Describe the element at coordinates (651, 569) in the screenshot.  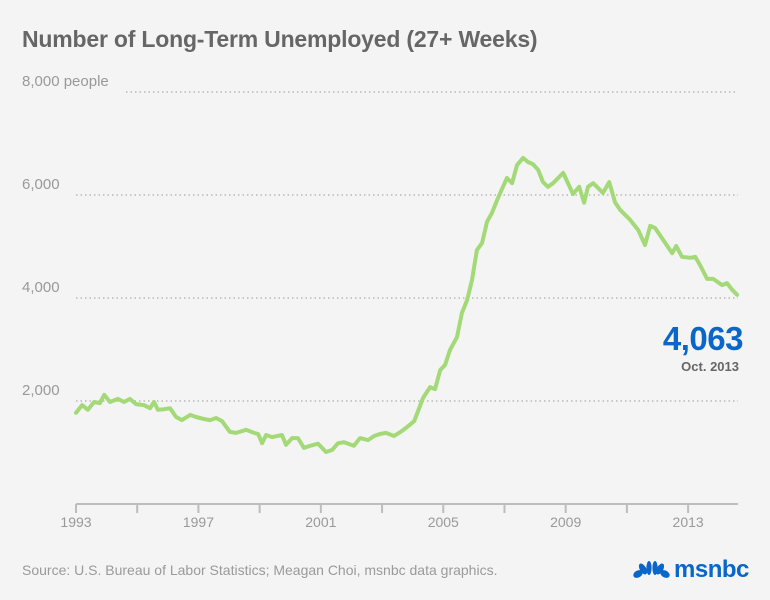
I see `peacock-icon` at that location.